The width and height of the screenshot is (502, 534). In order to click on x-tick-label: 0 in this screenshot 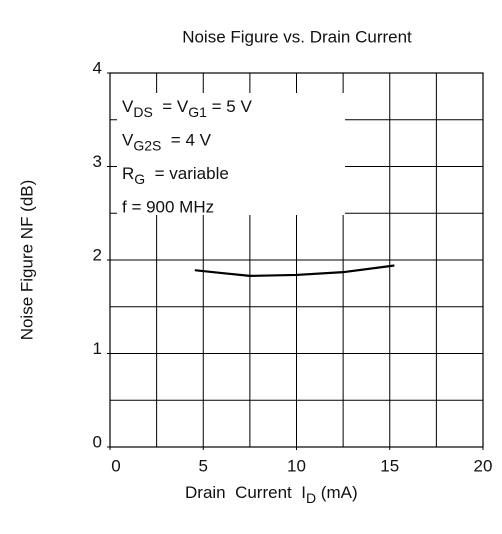, I will do `click(115, 465)`.